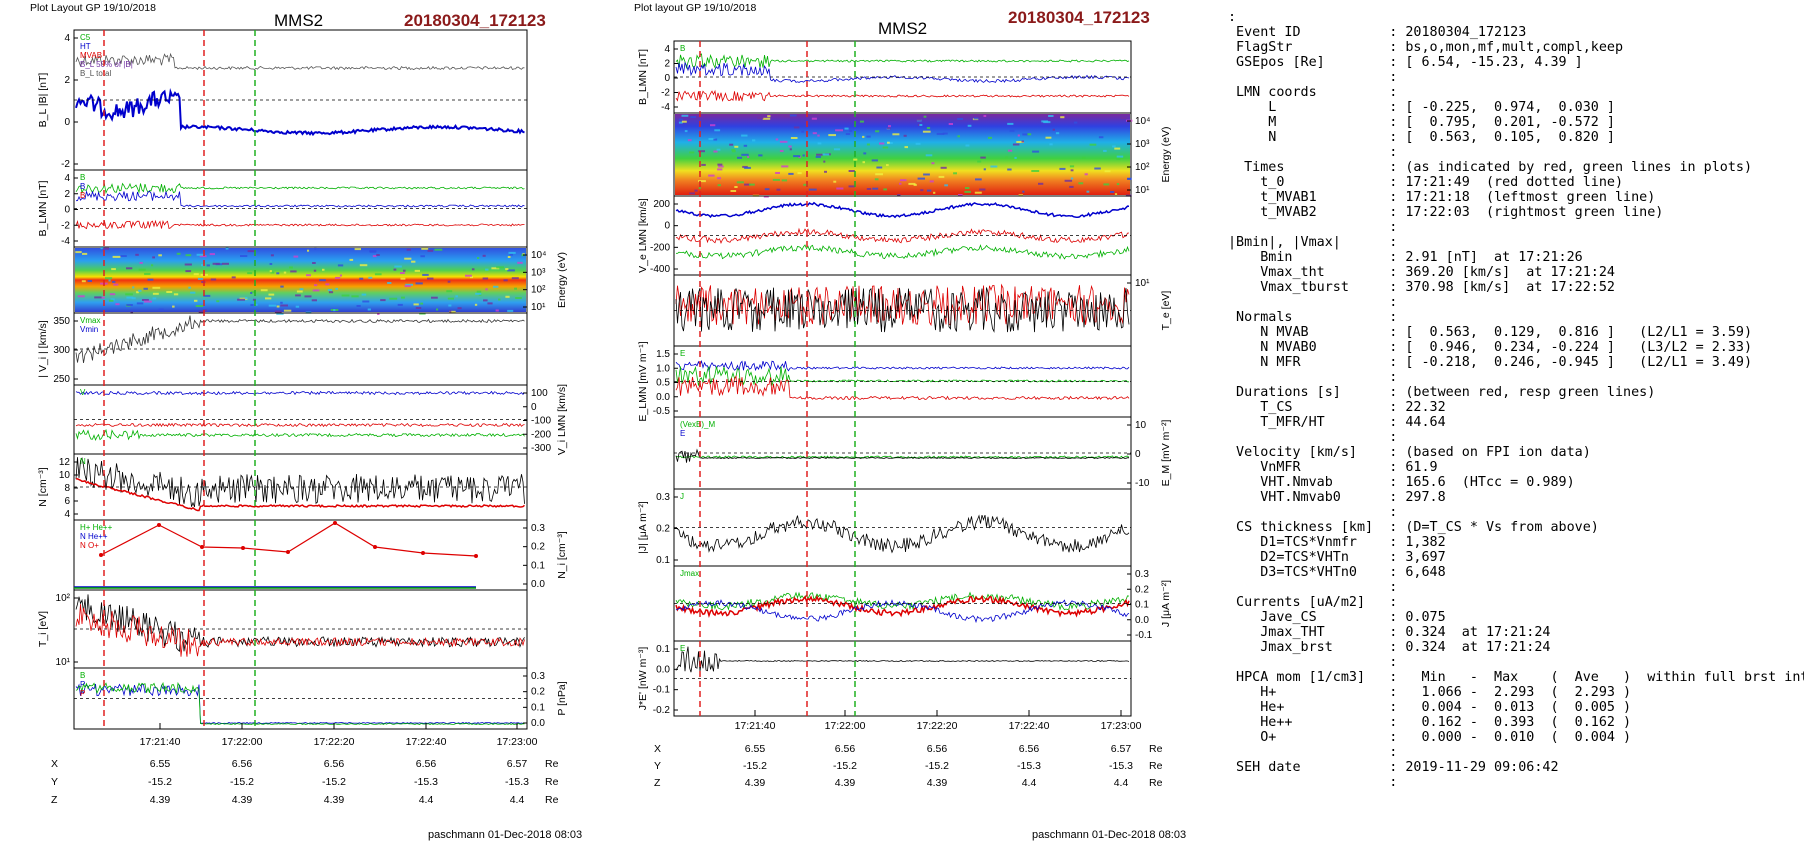 The height and width of the screenshot is (841, 1804). What do you see at coordinates (902, 154) in the screenshot?
I see `spectrogram-image` at bounding box center [902, 154].